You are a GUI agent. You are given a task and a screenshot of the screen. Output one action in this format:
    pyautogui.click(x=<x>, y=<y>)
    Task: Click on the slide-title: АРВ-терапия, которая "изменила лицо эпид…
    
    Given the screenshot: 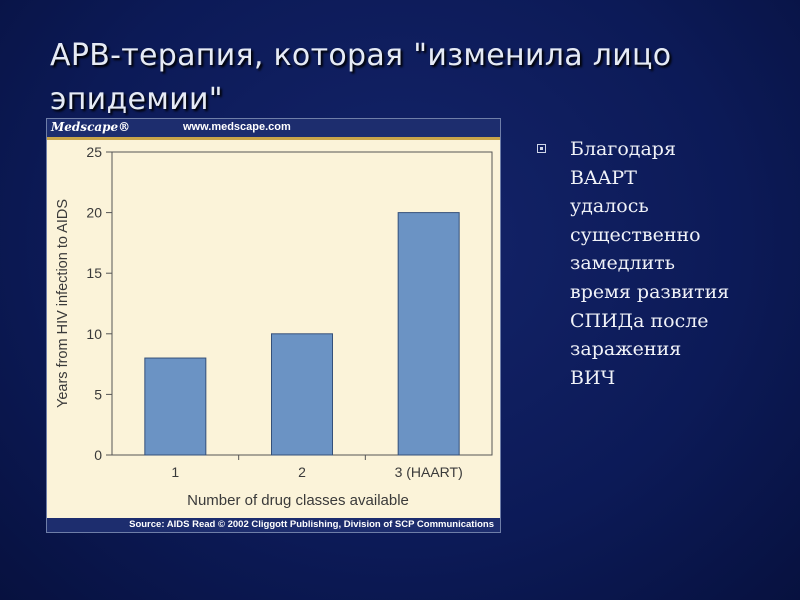 What is the action you would take?
    pyautogui.click(x=361, y=77)
    